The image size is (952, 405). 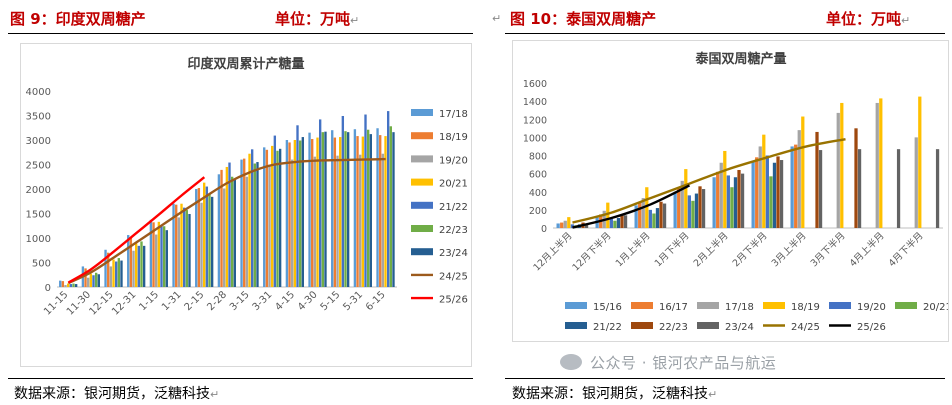 What do you see at coordinates (535, 102) in the screenshot?
I see `y-tick-label: 1400` at bounding box center [535, 102].